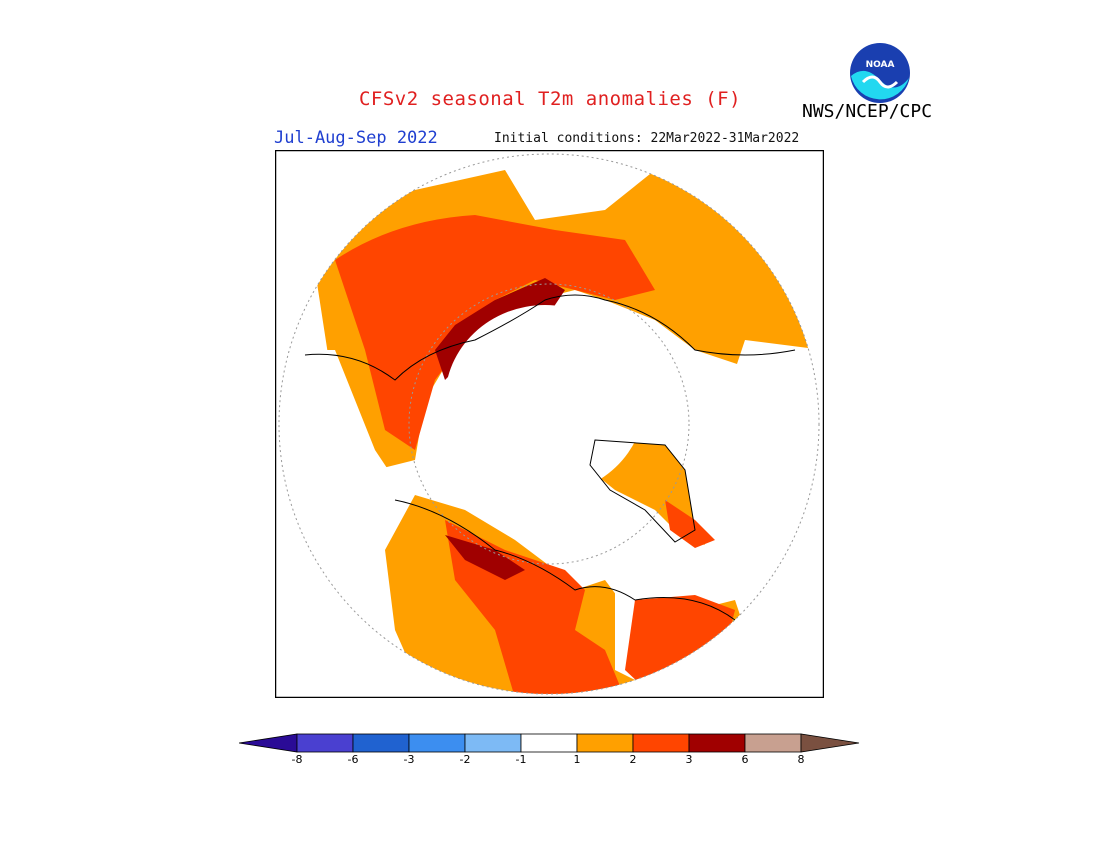  Describe the element at coordinates (633, 759) in the screenshot. I see `colorbar-tick-label: 2` at that location.